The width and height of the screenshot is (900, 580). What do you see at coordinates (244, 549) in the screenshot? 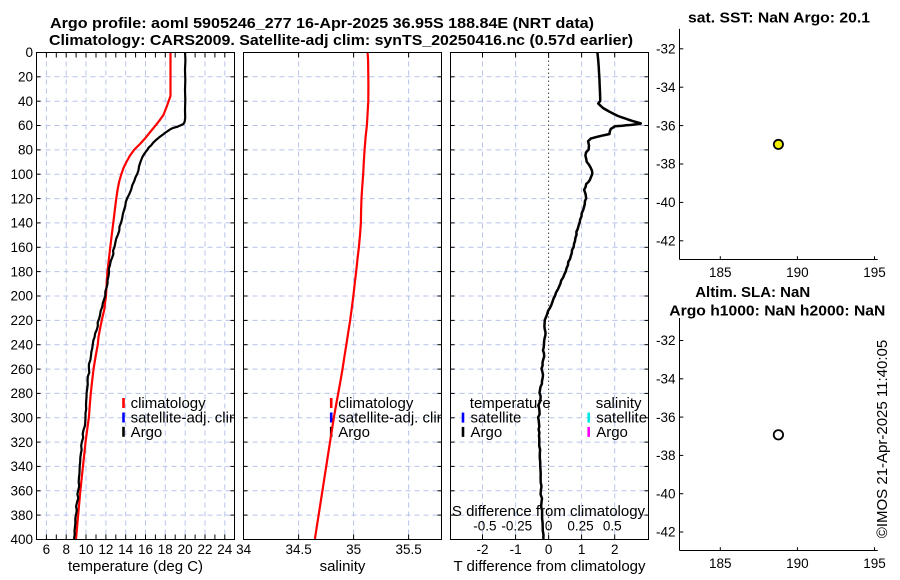
I see `svg-text: 34` at bounding box center [244, 549].